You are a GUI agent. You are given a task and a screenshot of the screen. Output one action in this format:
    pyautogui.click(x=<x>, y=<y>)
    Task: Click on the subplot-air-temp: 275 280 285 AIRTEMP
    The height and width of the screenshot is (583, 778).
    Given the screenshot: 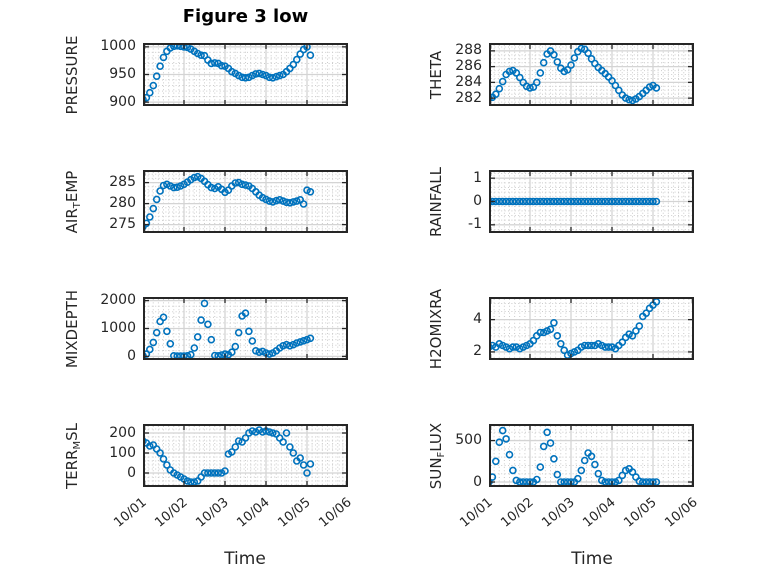 What is the action you would take?
    pyautogui.click(x=205, y=201)
    